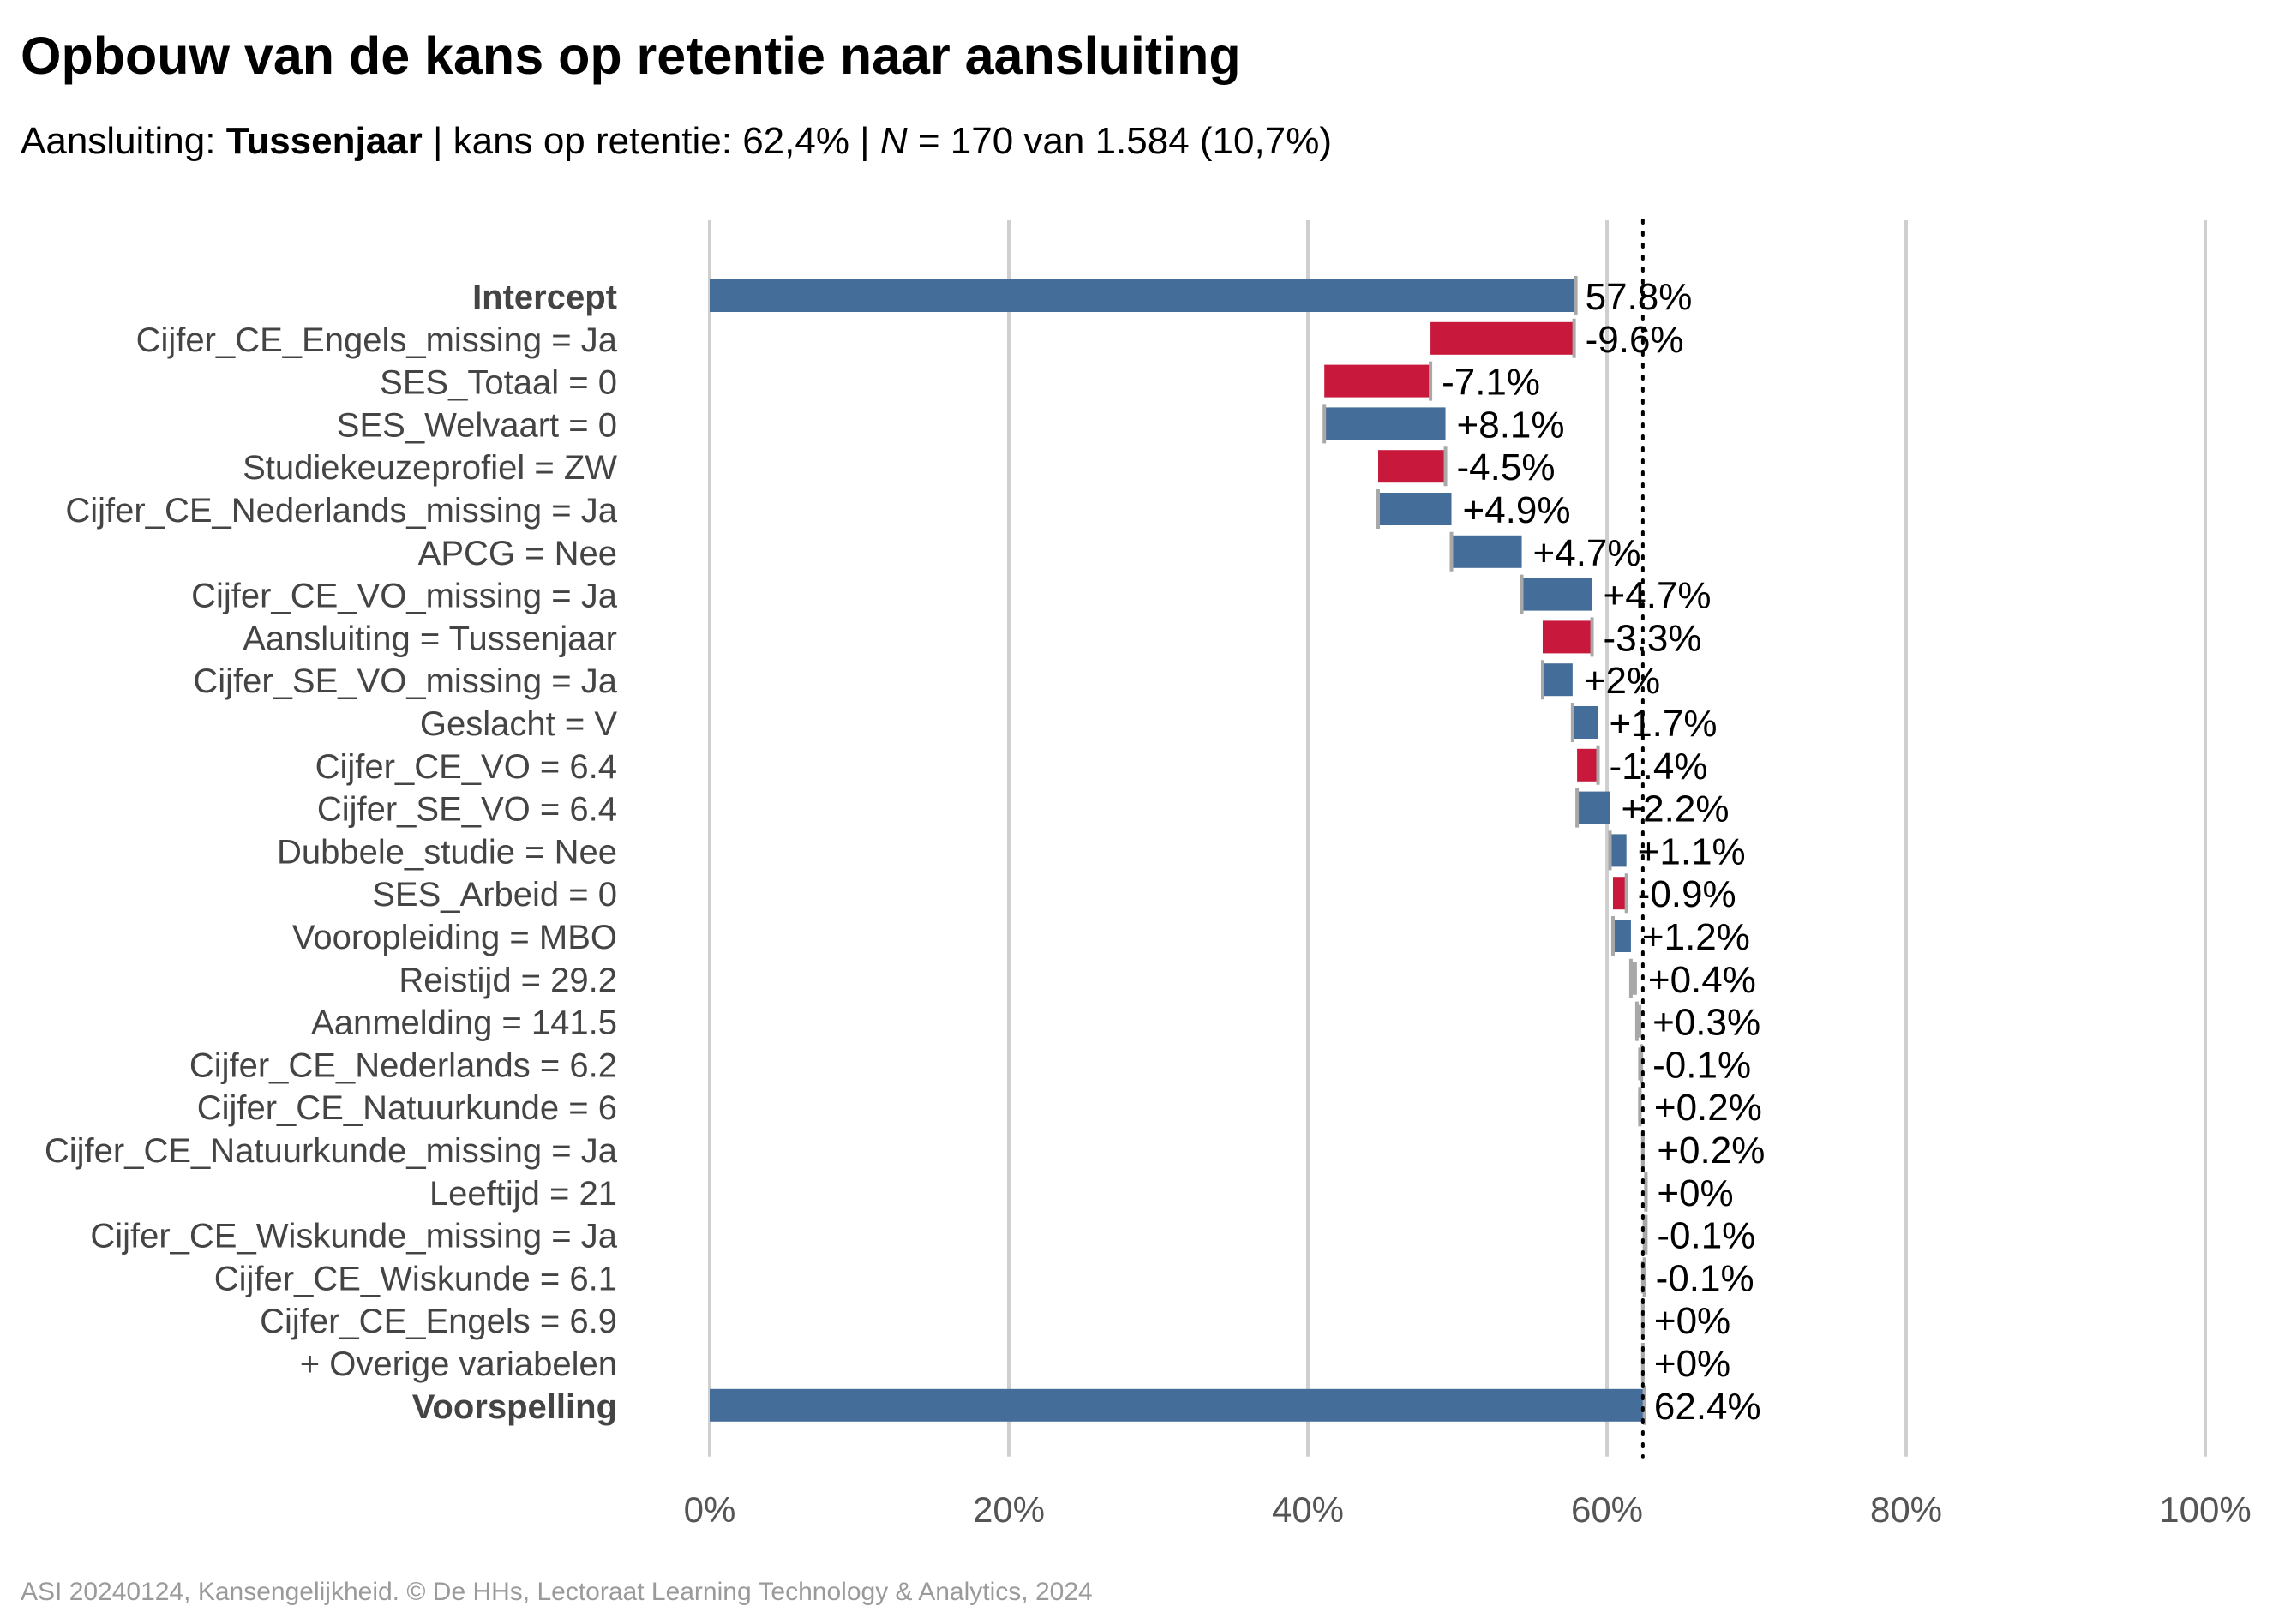 This screenshot has height=1624, width=2285. What do you see at coordinates (438, 1321) in the screenshot?
I see `row-label: Cijfer_CE_Engels = 6.9` at bounding box center [438, 1321].